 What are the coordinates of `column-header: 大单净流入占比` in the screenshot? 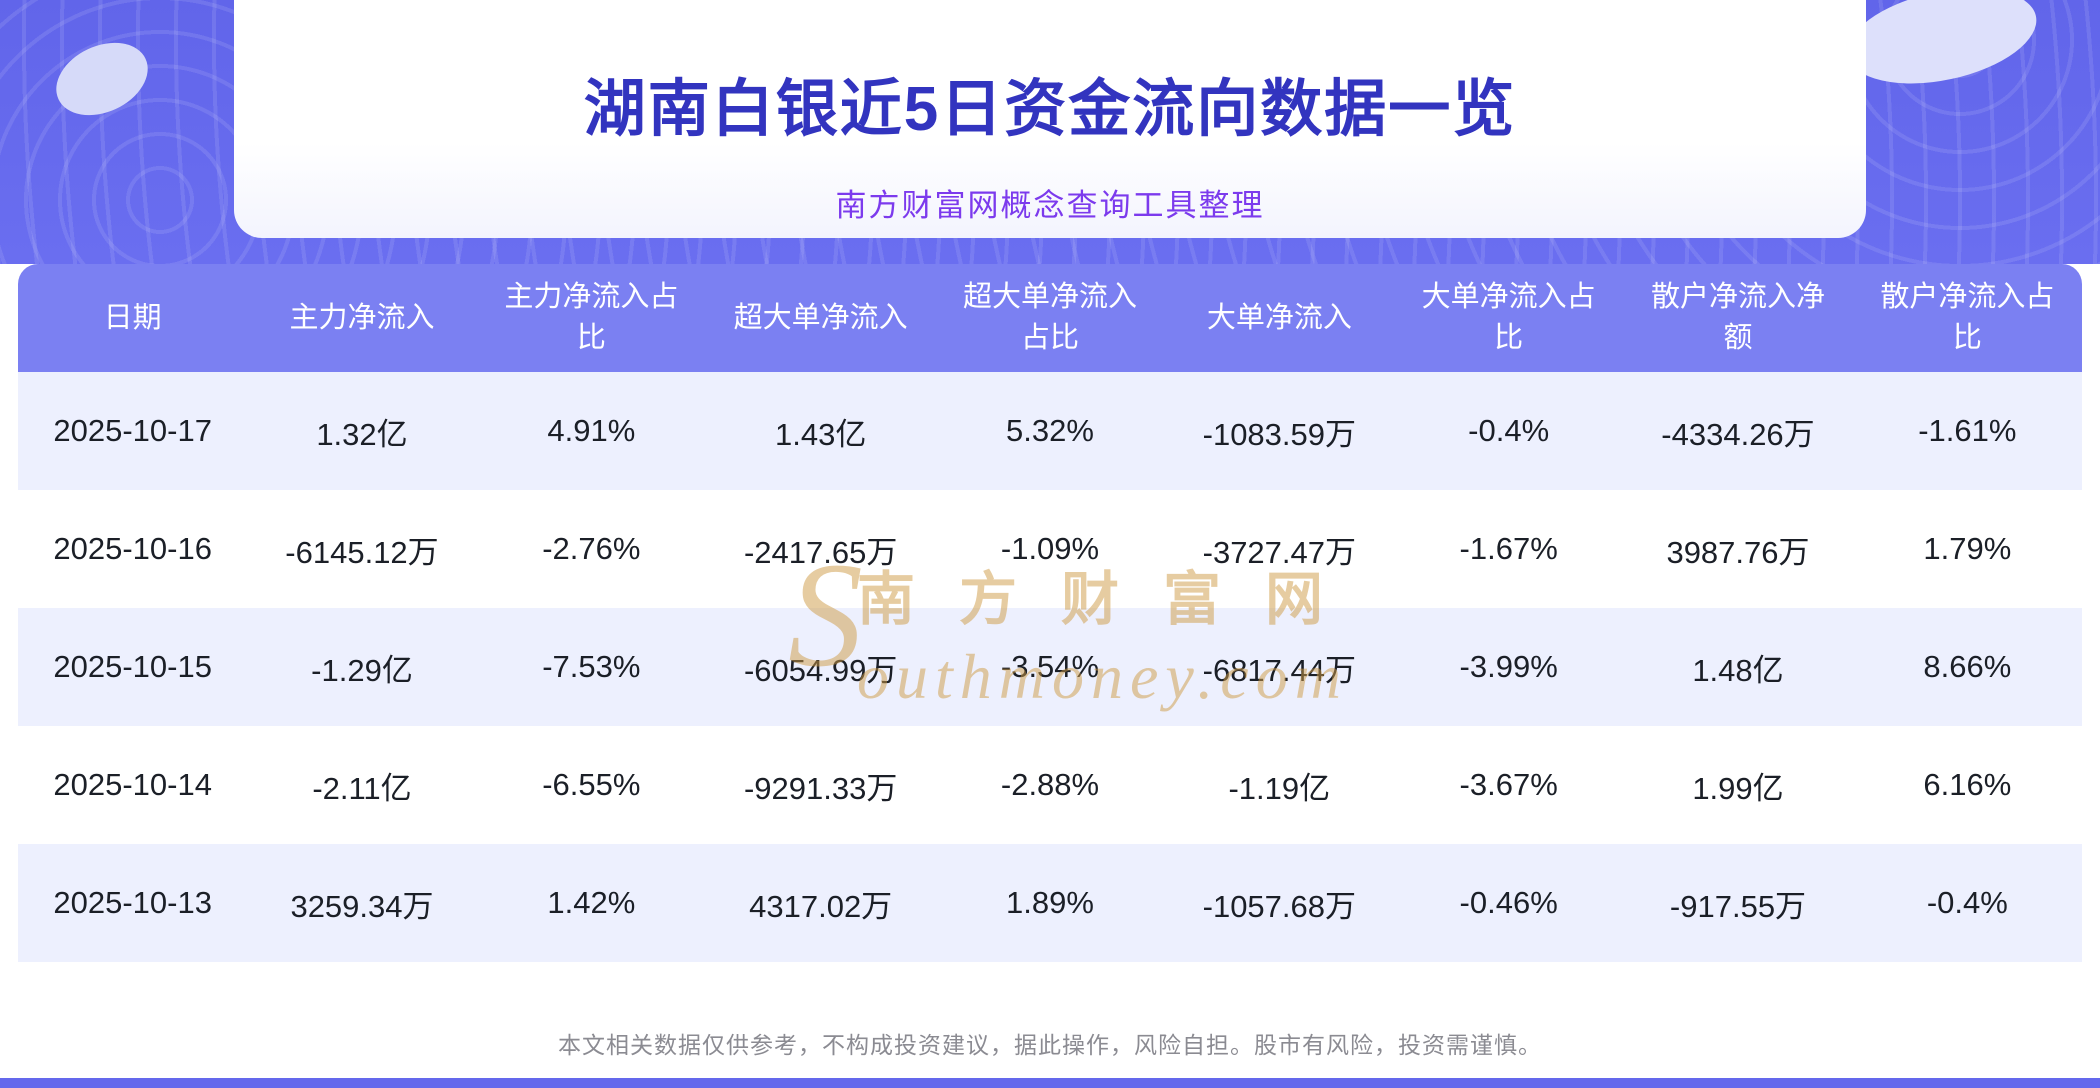 It's located at (1508, 317).